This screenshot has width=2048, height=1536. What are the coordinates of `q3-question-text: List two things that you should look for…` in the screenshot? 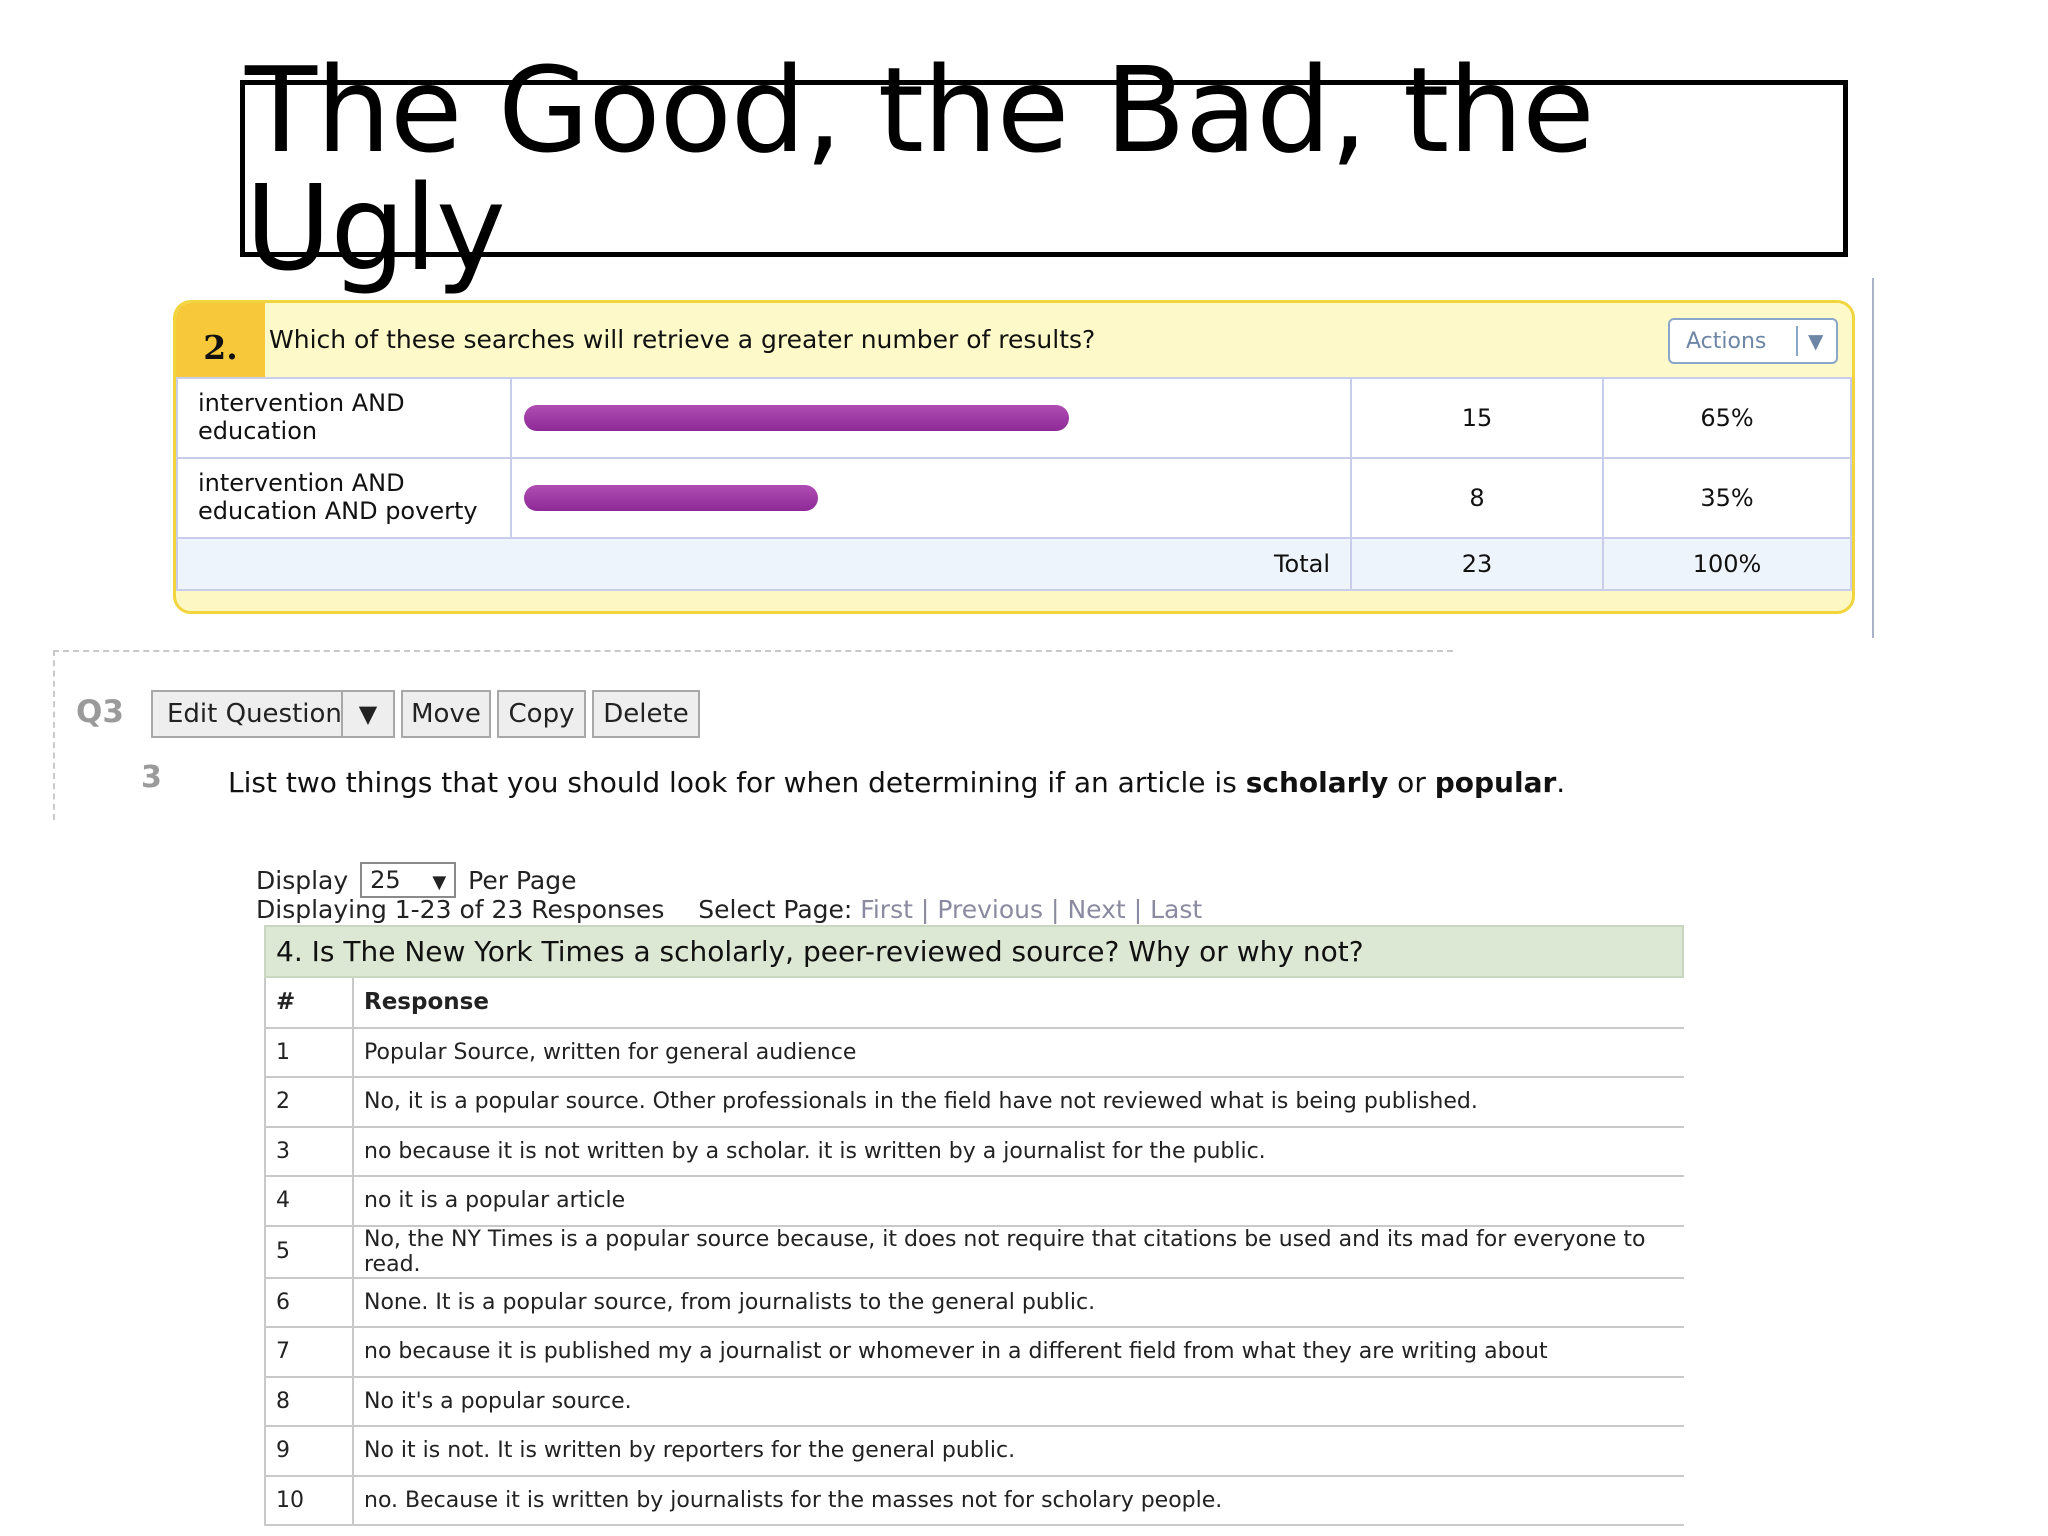 It's located at (896, 782).